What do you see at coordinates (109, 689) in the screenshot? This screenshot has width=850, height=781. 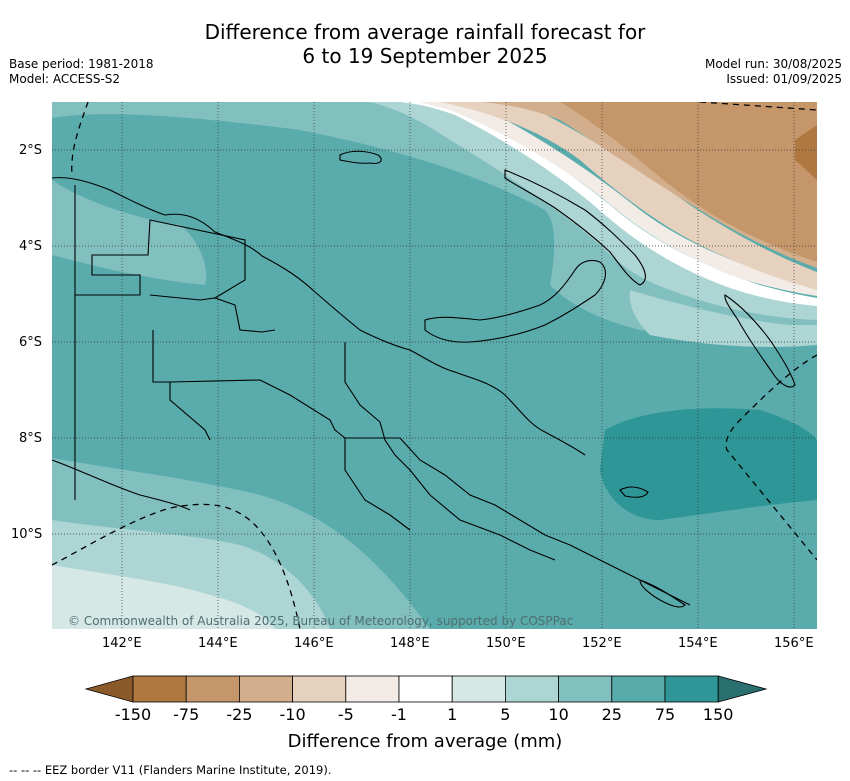 I see `colorbar-extend-low` at bounding box center [109, 689].